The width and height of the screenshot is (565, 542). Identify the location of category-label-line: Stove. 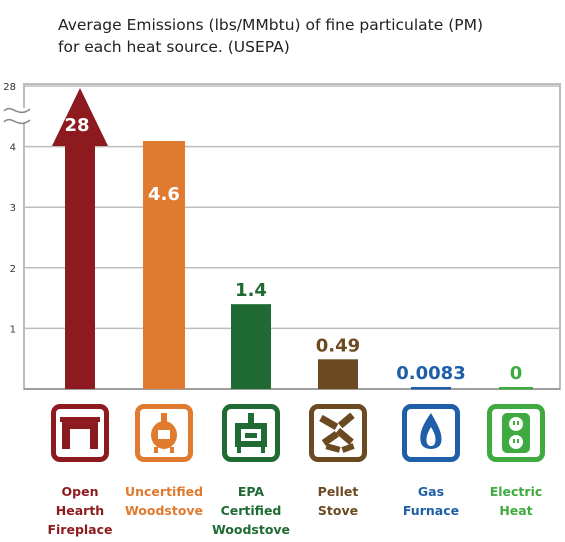
(338, 510).